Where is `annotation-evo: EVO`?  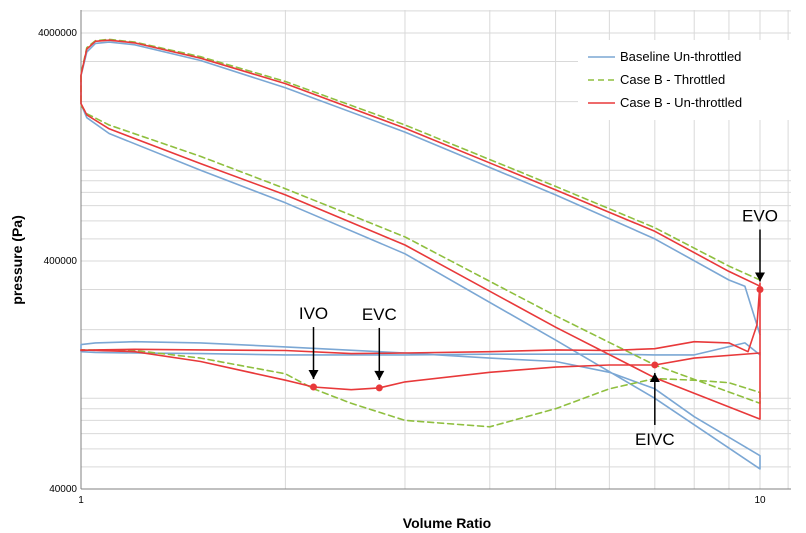
annotation-evo: EVO is located at coordinates (760, 244).